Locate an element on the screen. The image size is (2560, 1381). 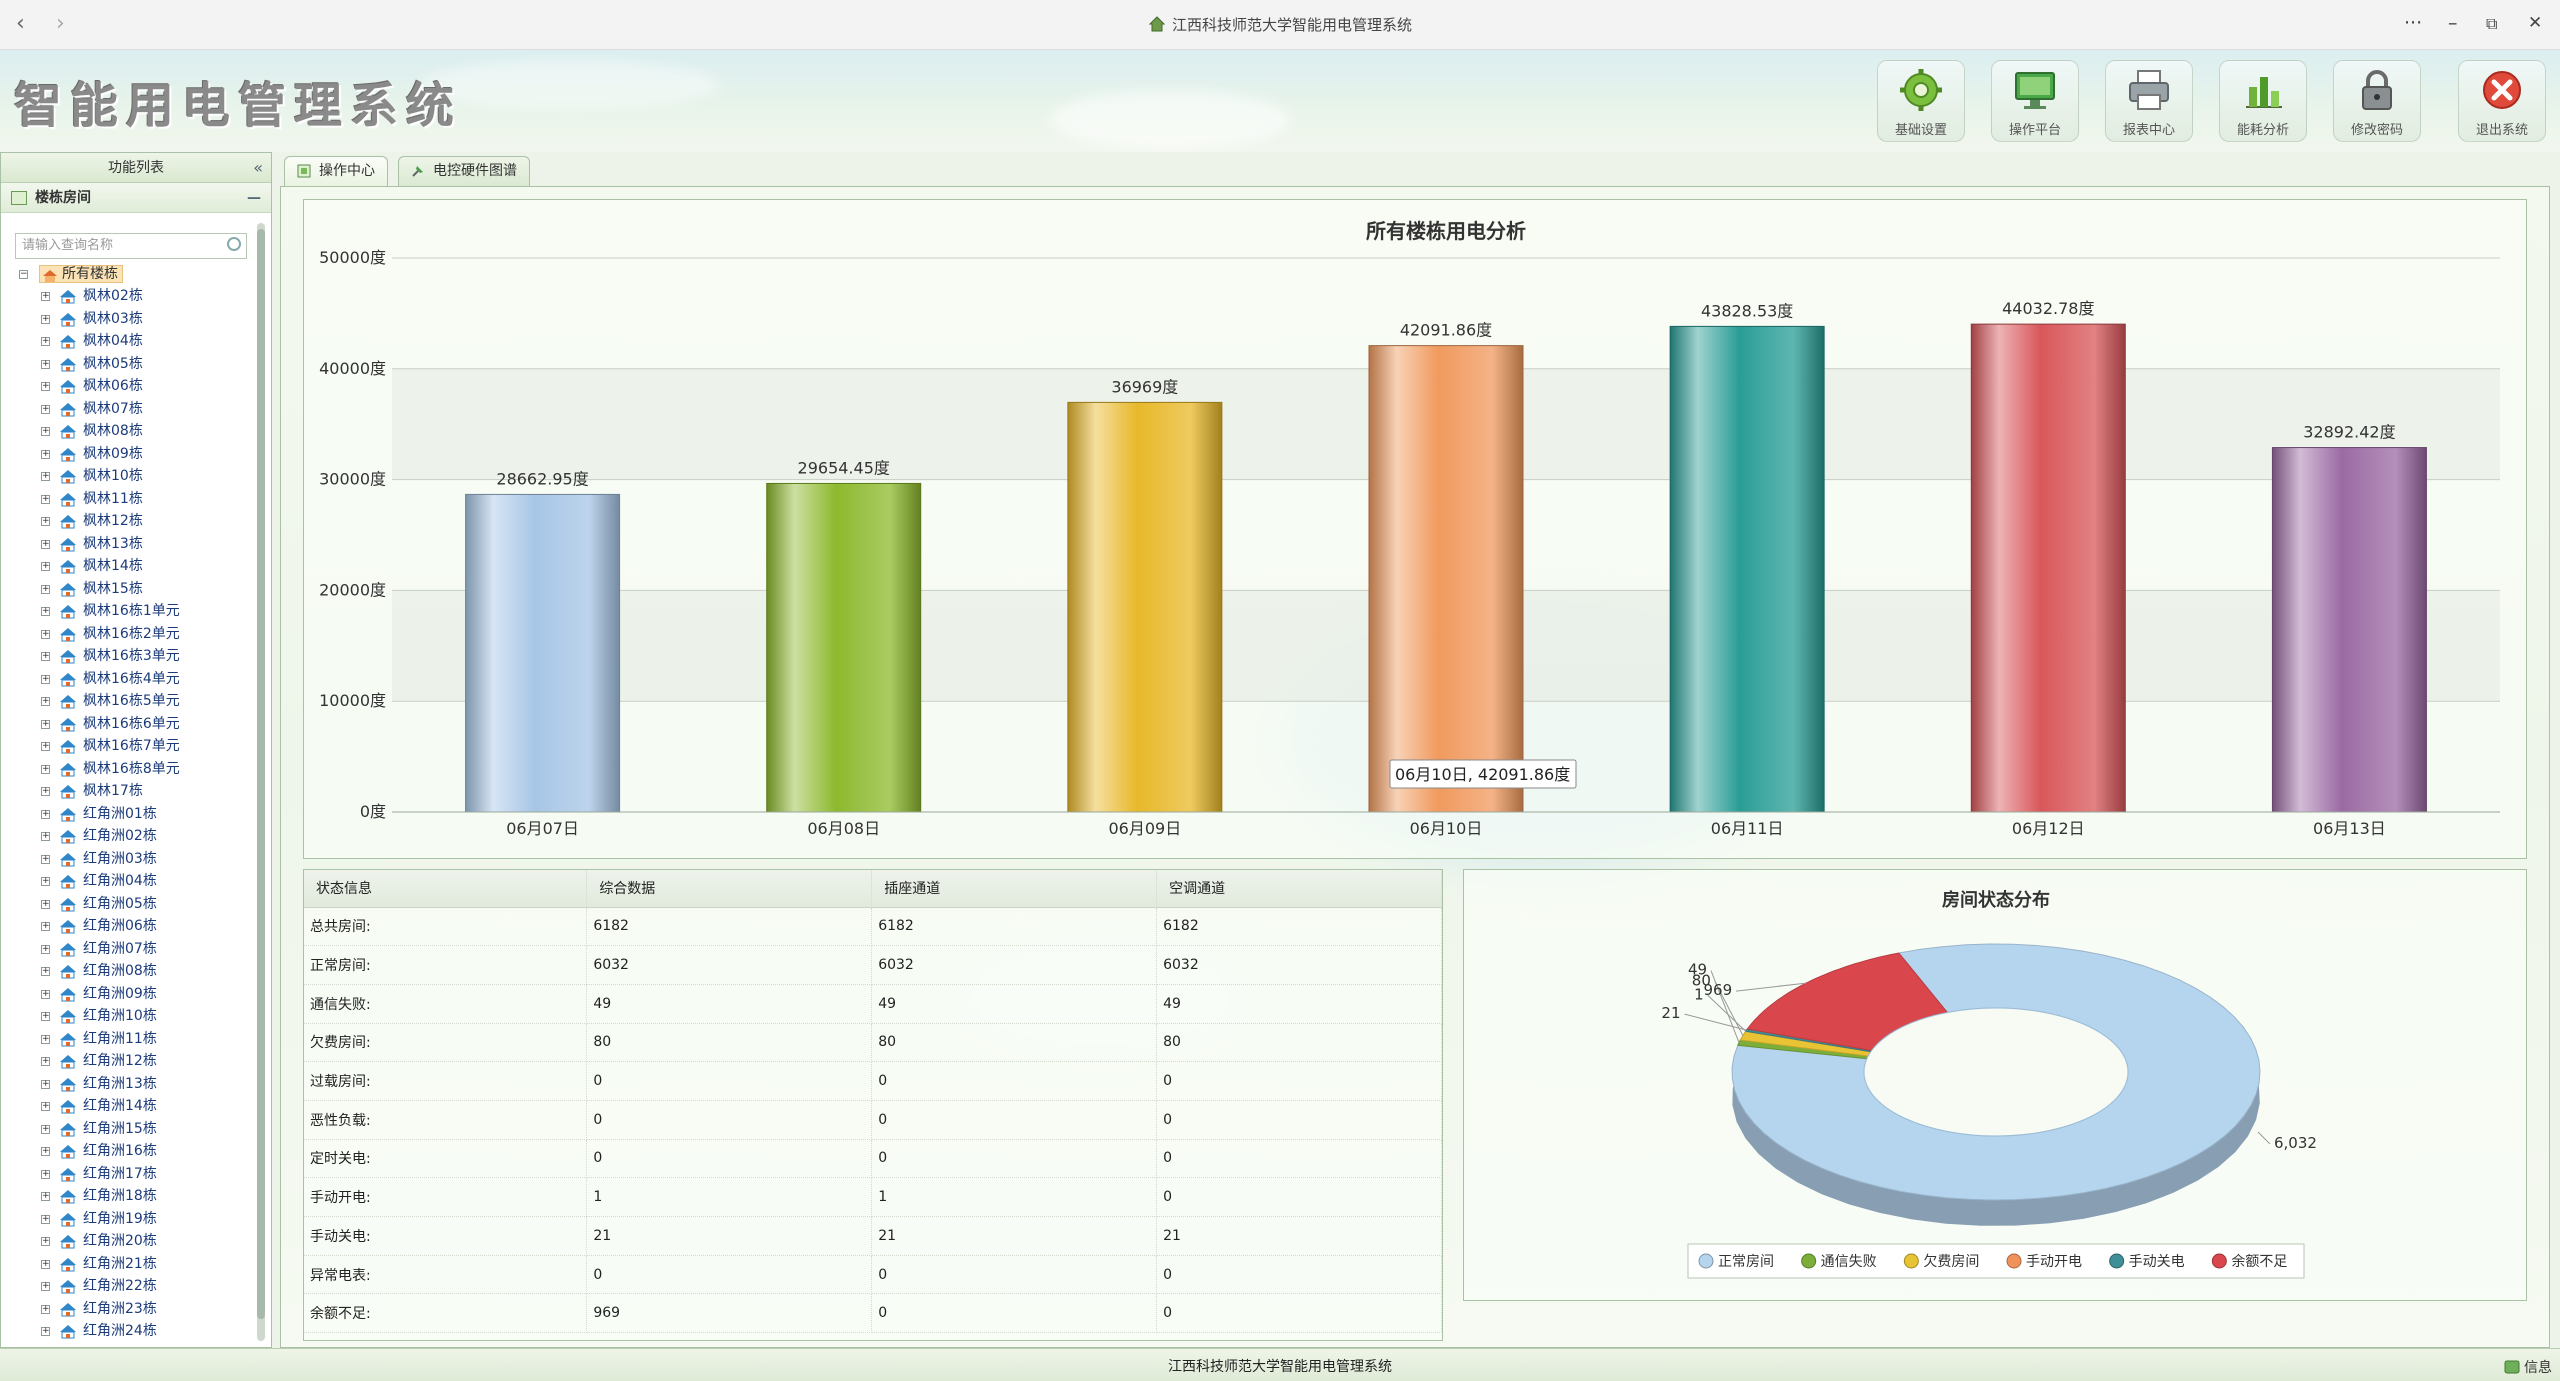
sidebar-scrollbar is located at coordinates (261, 782).